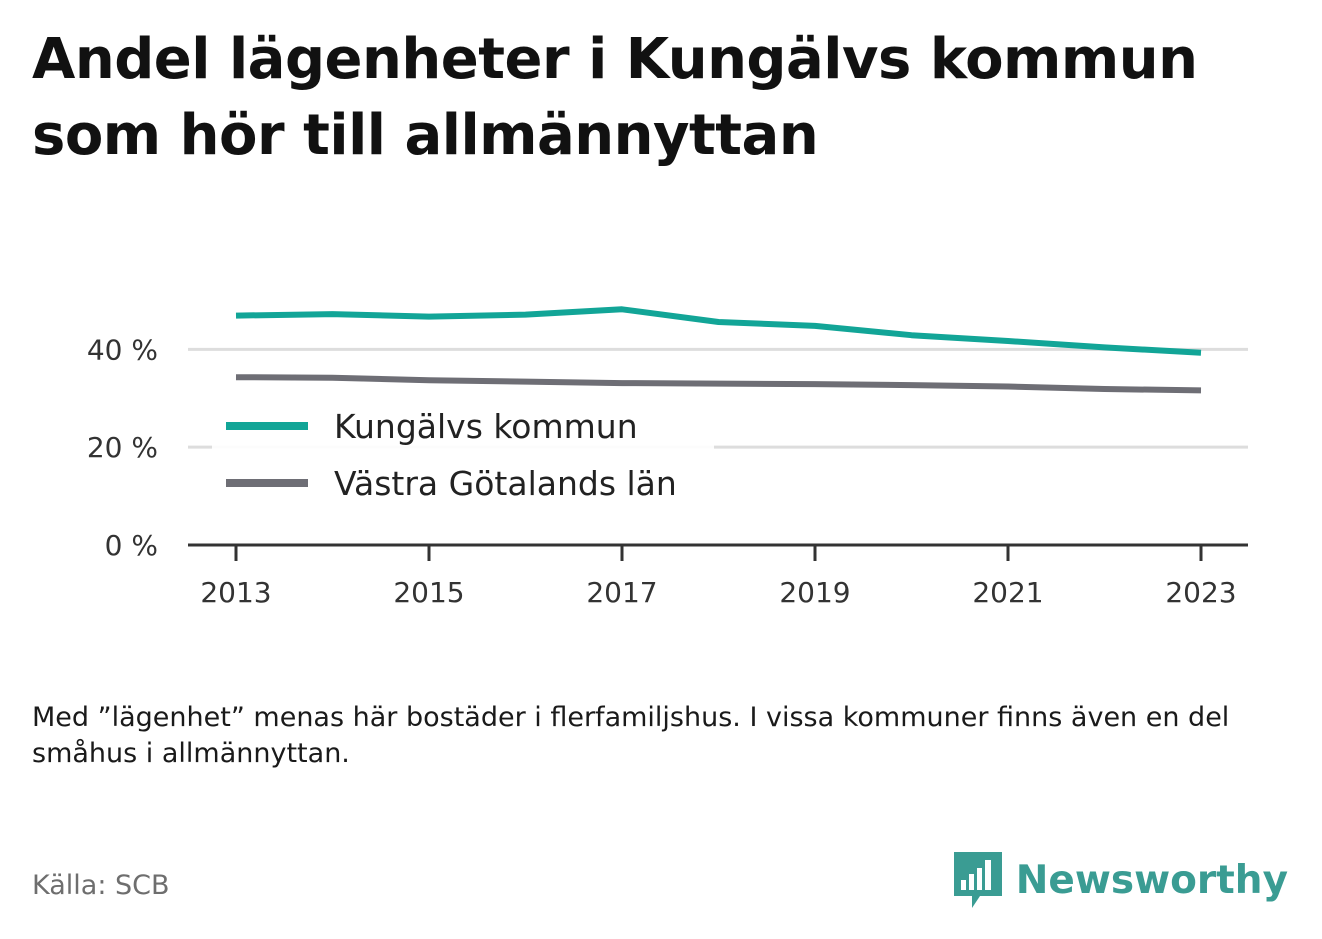  Describe the element at coordinates (101, 885) in the screenshot. I see `source-label: Källa: SCB` at that location.